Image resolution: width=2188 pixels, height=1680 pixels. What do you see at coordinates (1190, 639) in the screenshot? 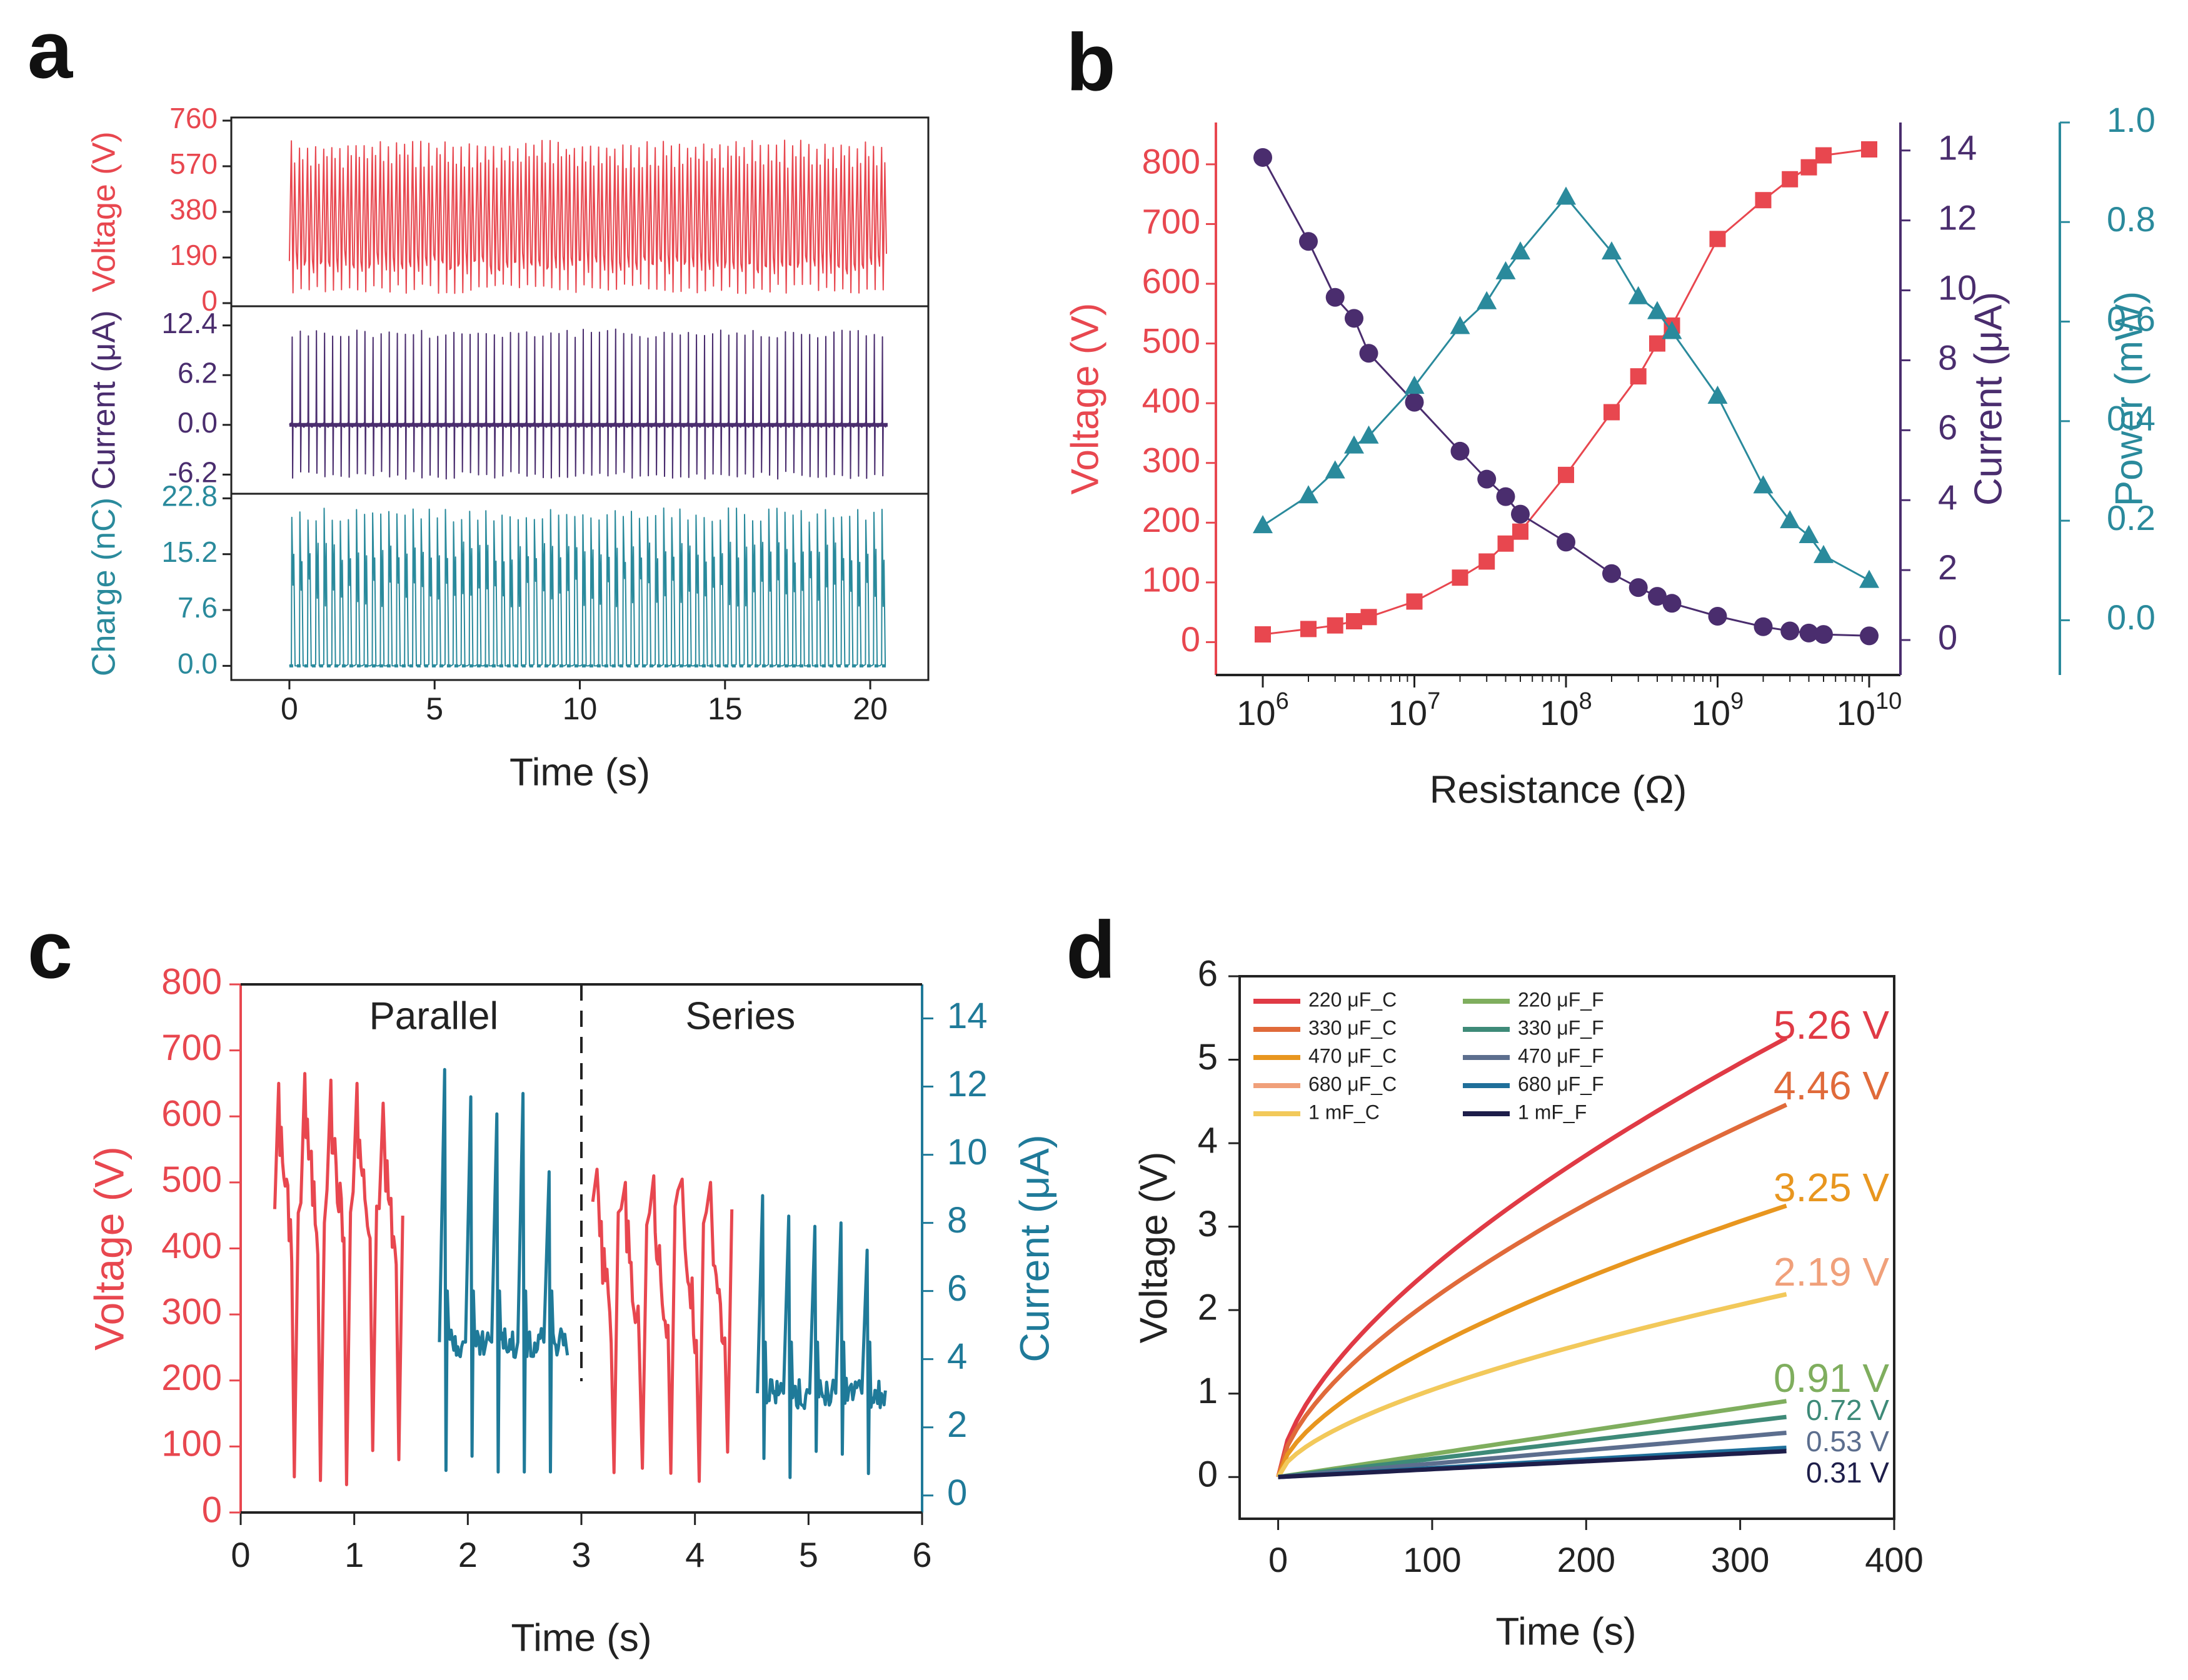
I see `panel-b-ytick-label-voltage: 0` at bounding box center [1190, 639].